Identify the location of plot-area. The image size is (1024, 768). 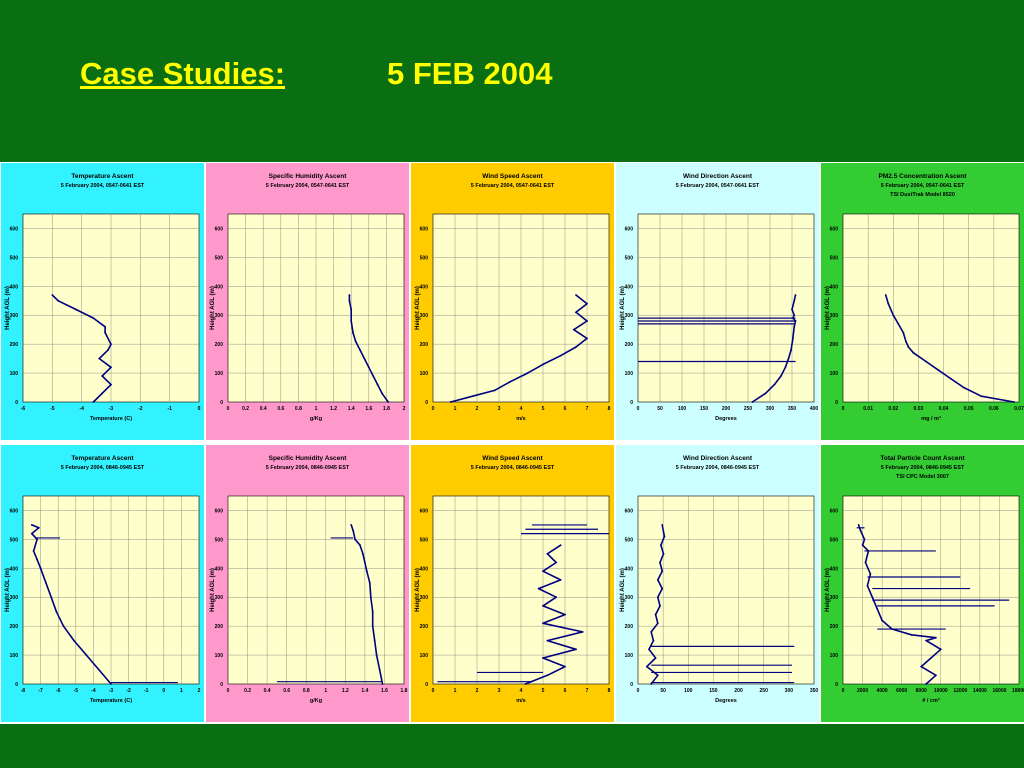
(931, 308).